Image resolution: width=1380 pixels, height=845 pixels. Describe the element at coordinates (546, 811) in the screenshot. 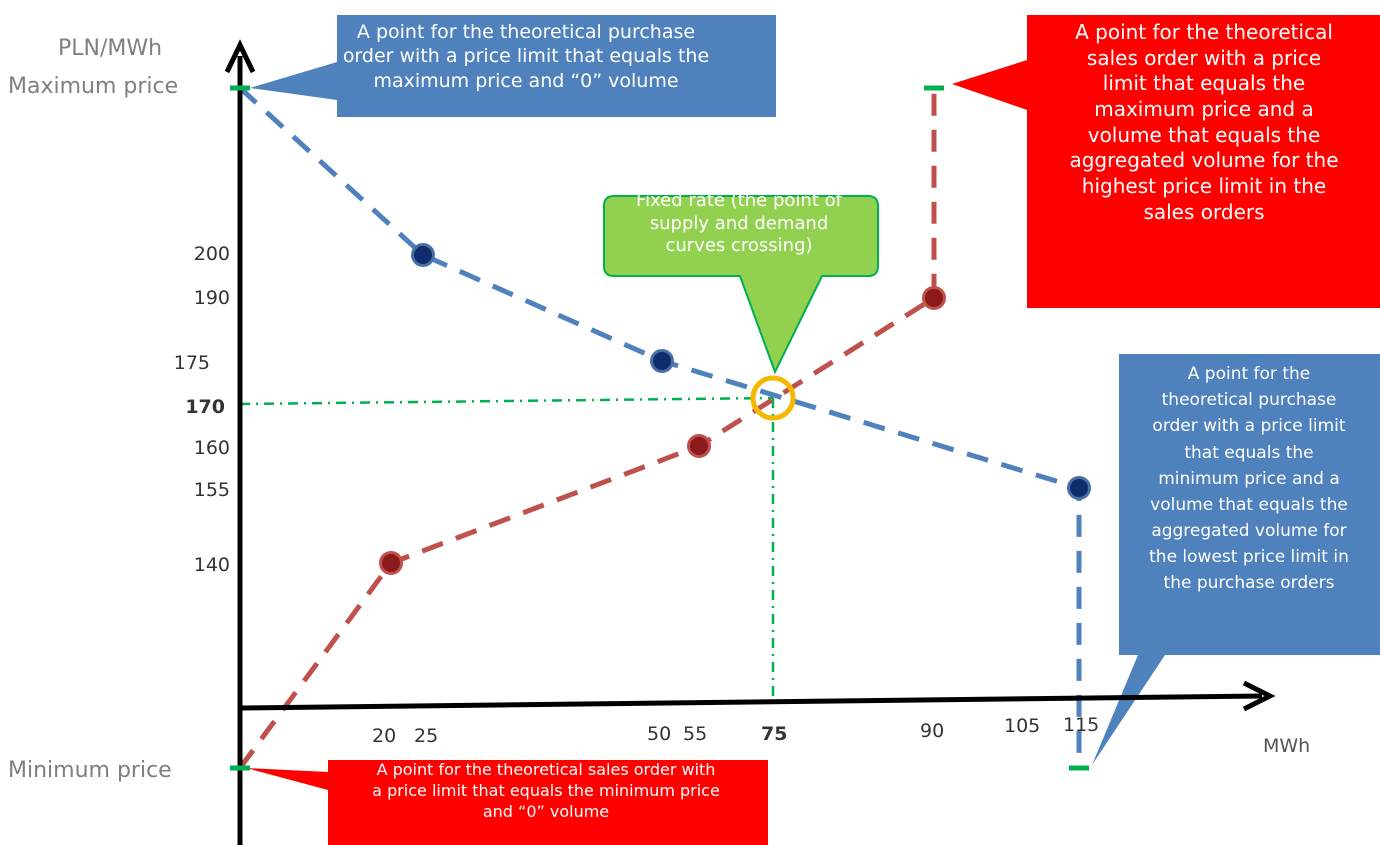

I see `callout-line: and “0” volume` at that location.